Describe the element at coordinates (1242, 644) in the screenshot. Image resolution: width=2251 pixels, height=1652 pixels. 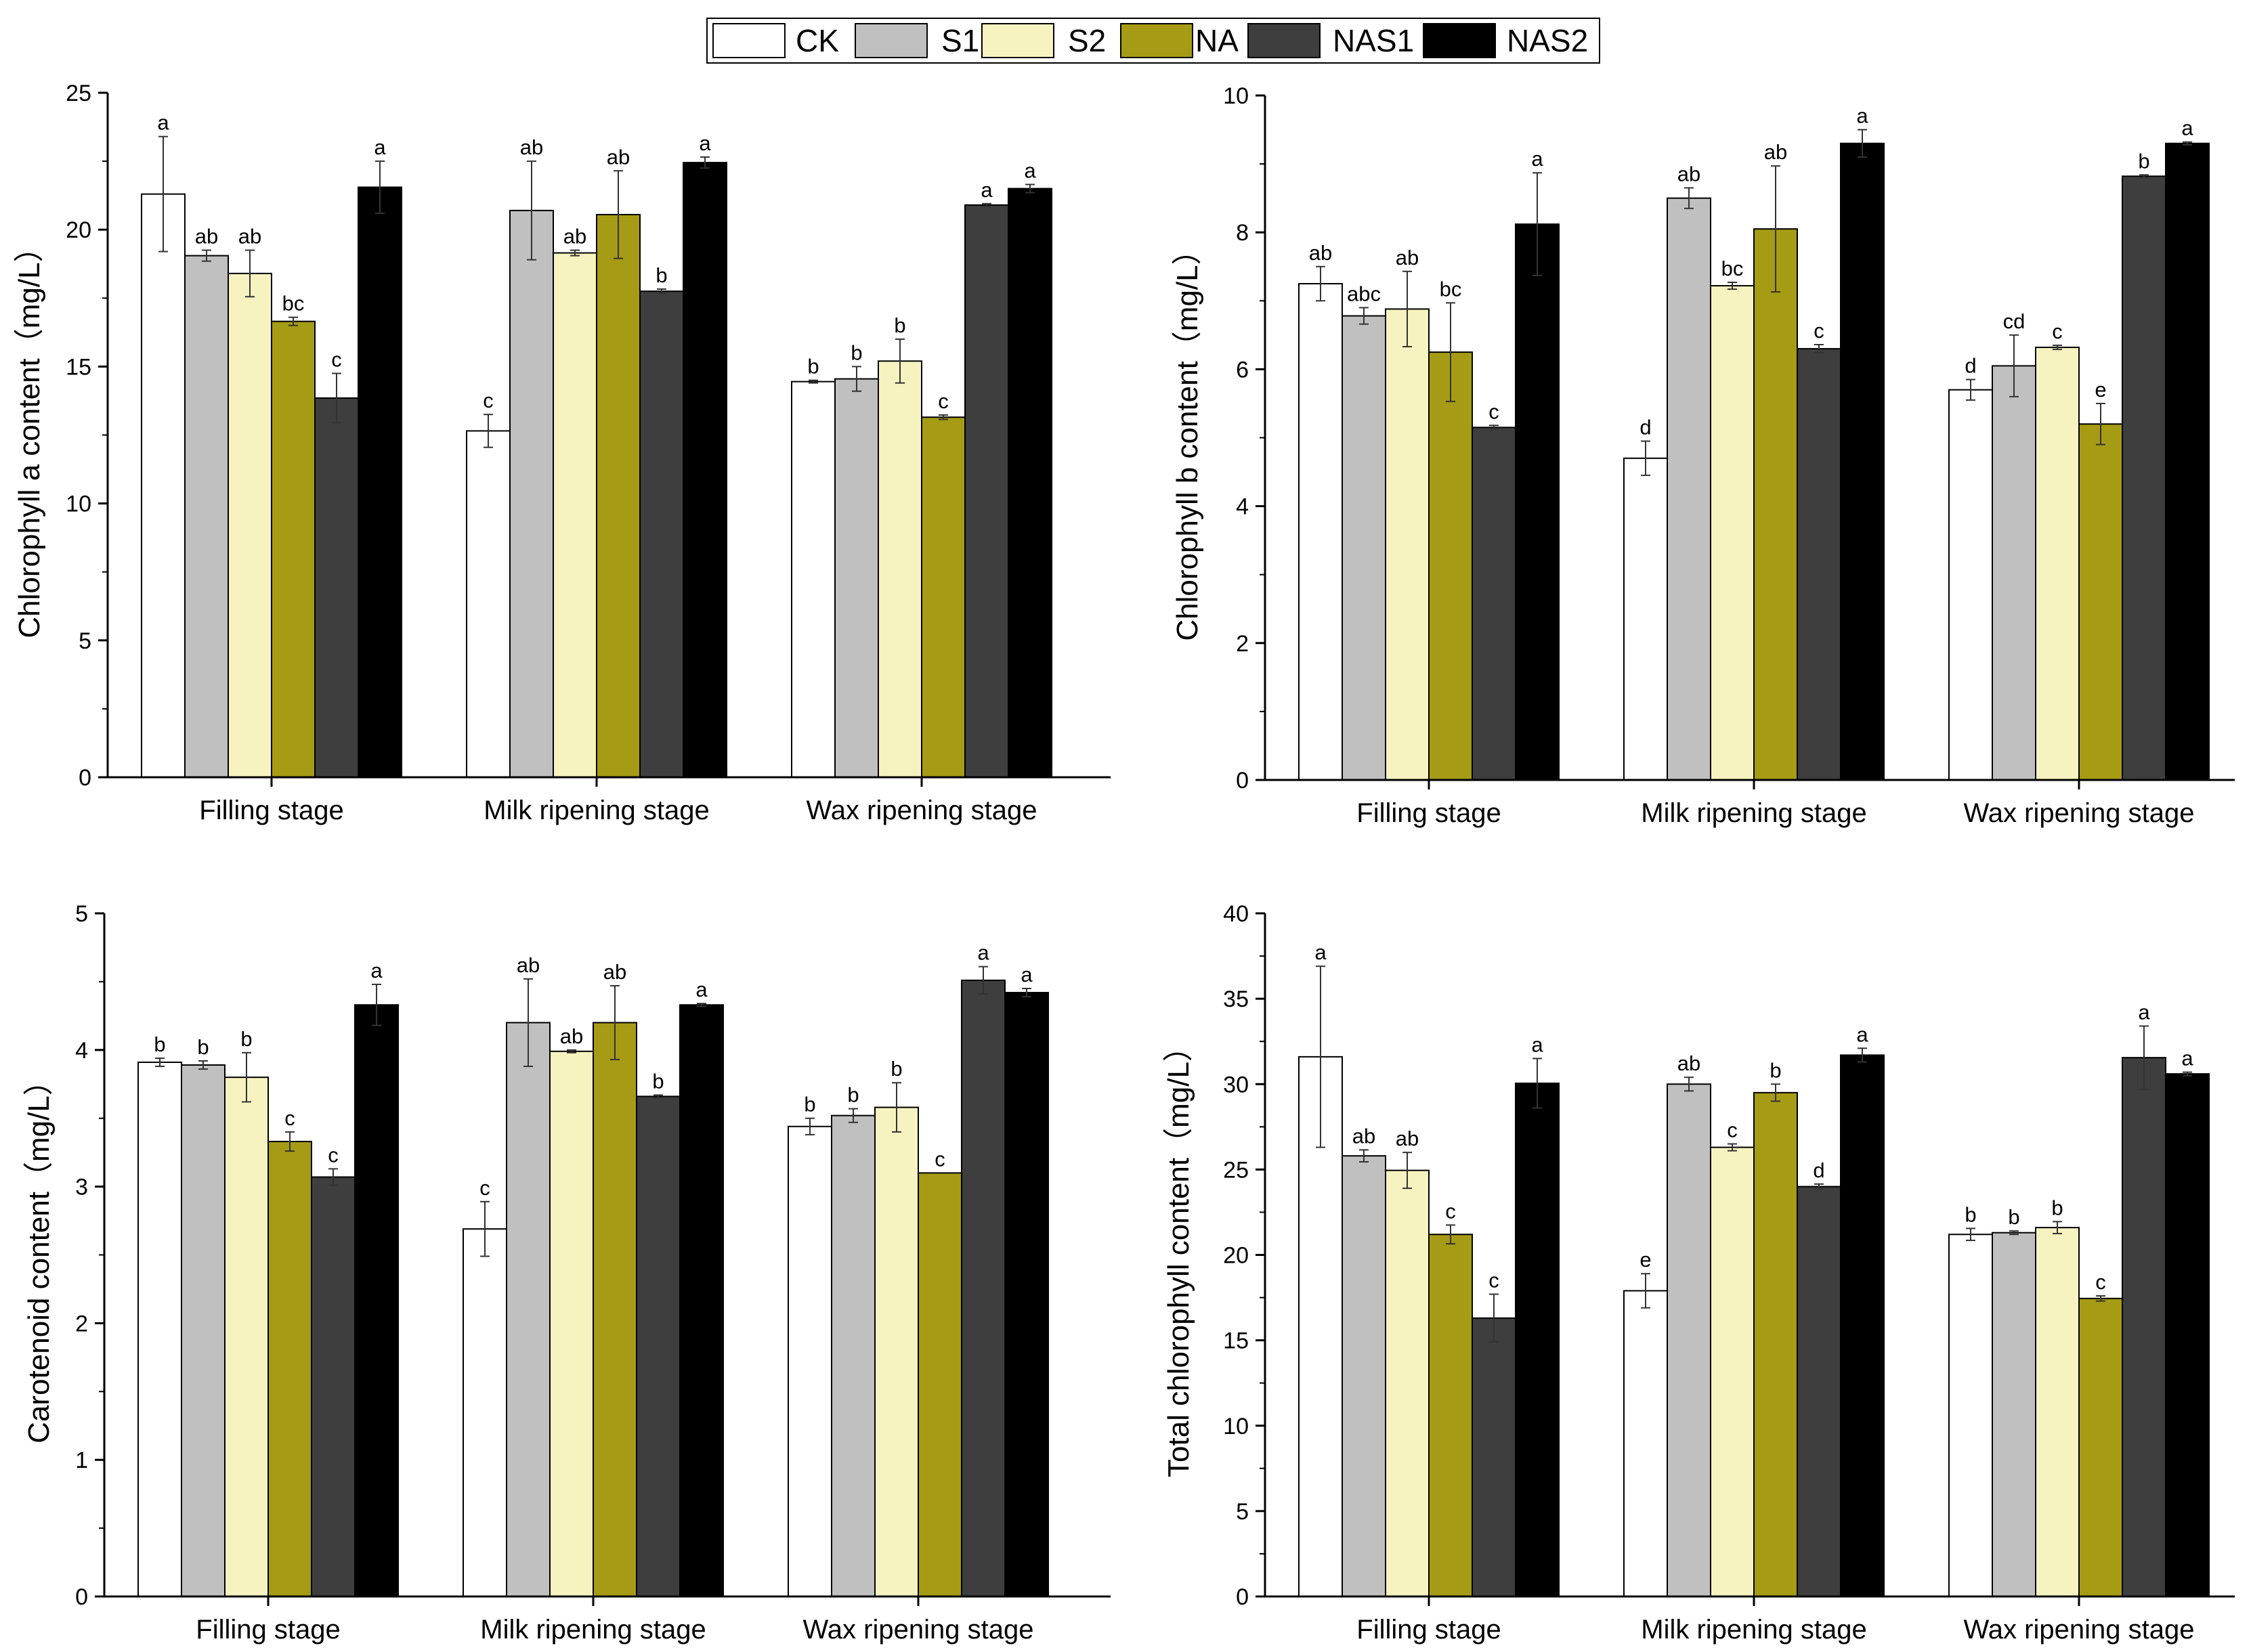
I see `y-tick-label: 2` at that location.